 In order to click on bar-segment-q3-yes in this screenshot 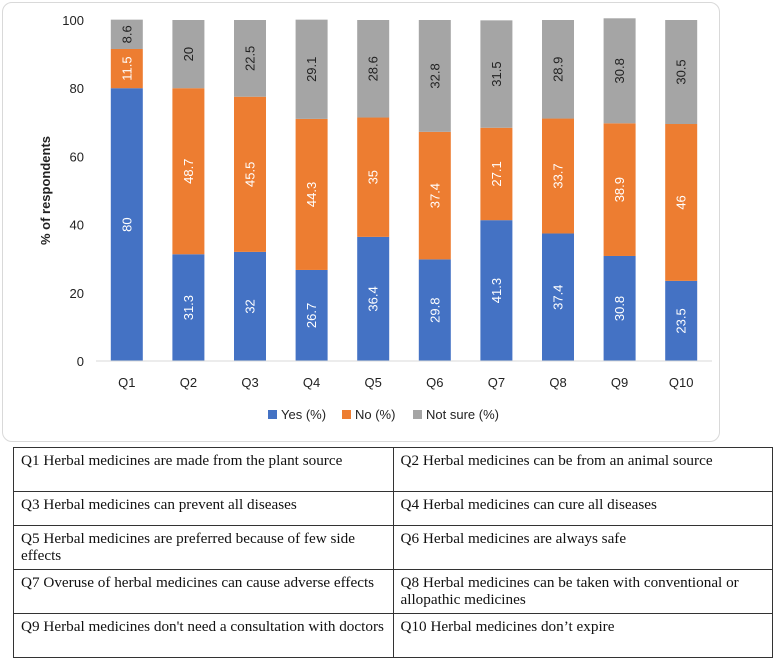, I will do `click(250, 306)`.